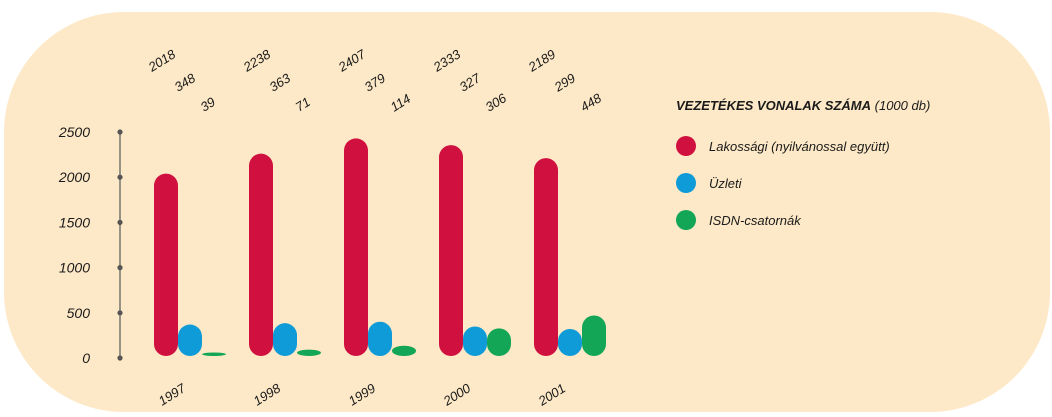 This screenshot has width=1052, height=417. What do you see at coordinates (902, 105) in the screenshot?
I see `chart-title-unit: (1000 db)` at bounding box center [902, 105].